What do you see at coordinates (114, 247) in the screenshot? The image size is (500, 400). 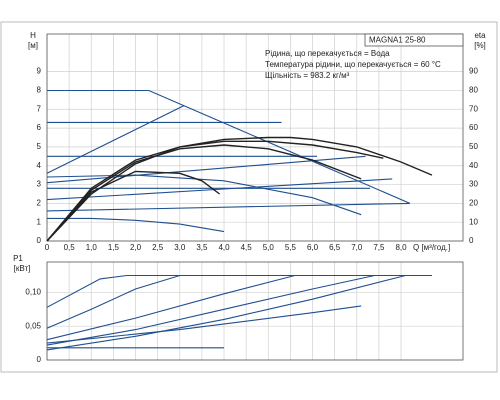 I see `x-tick-label: 1,5` at bounding box center [114, 247].